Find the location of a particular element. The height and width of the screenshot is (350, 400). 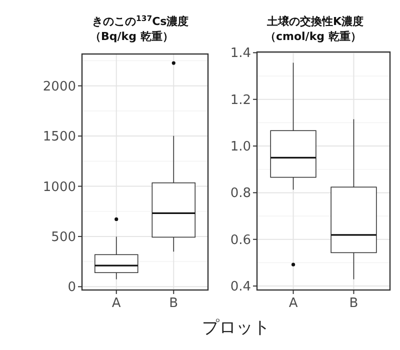

y-tick-label: 0.8 is located at coordinates (240, 194).